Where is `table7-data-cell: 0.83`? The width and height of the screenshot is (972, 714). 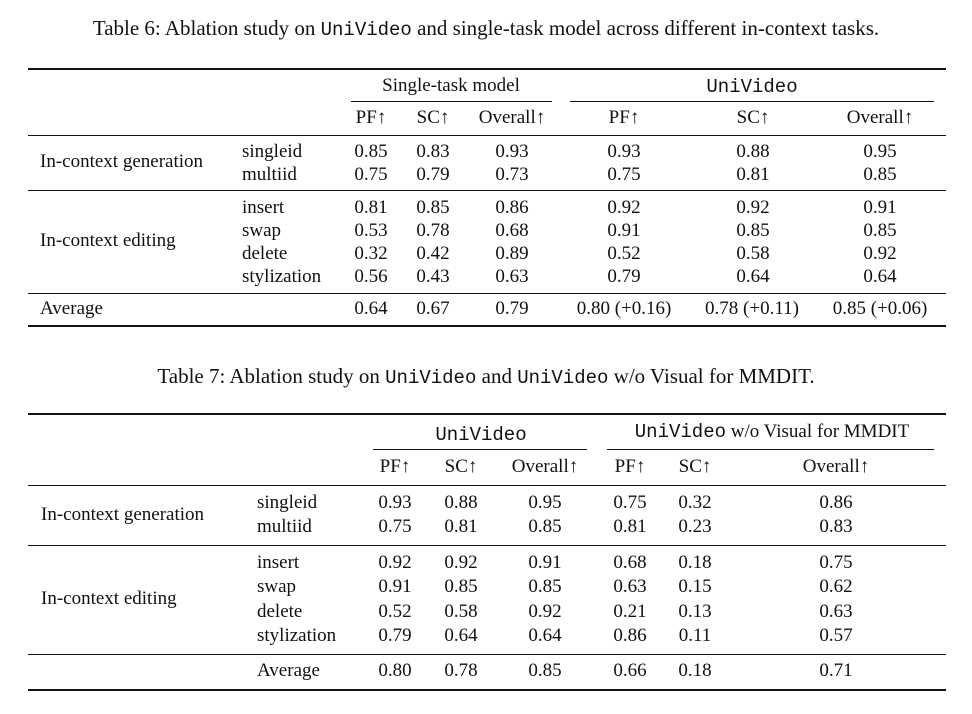 table7-data-cell: 0.83 is located at coordinates (836, 526).